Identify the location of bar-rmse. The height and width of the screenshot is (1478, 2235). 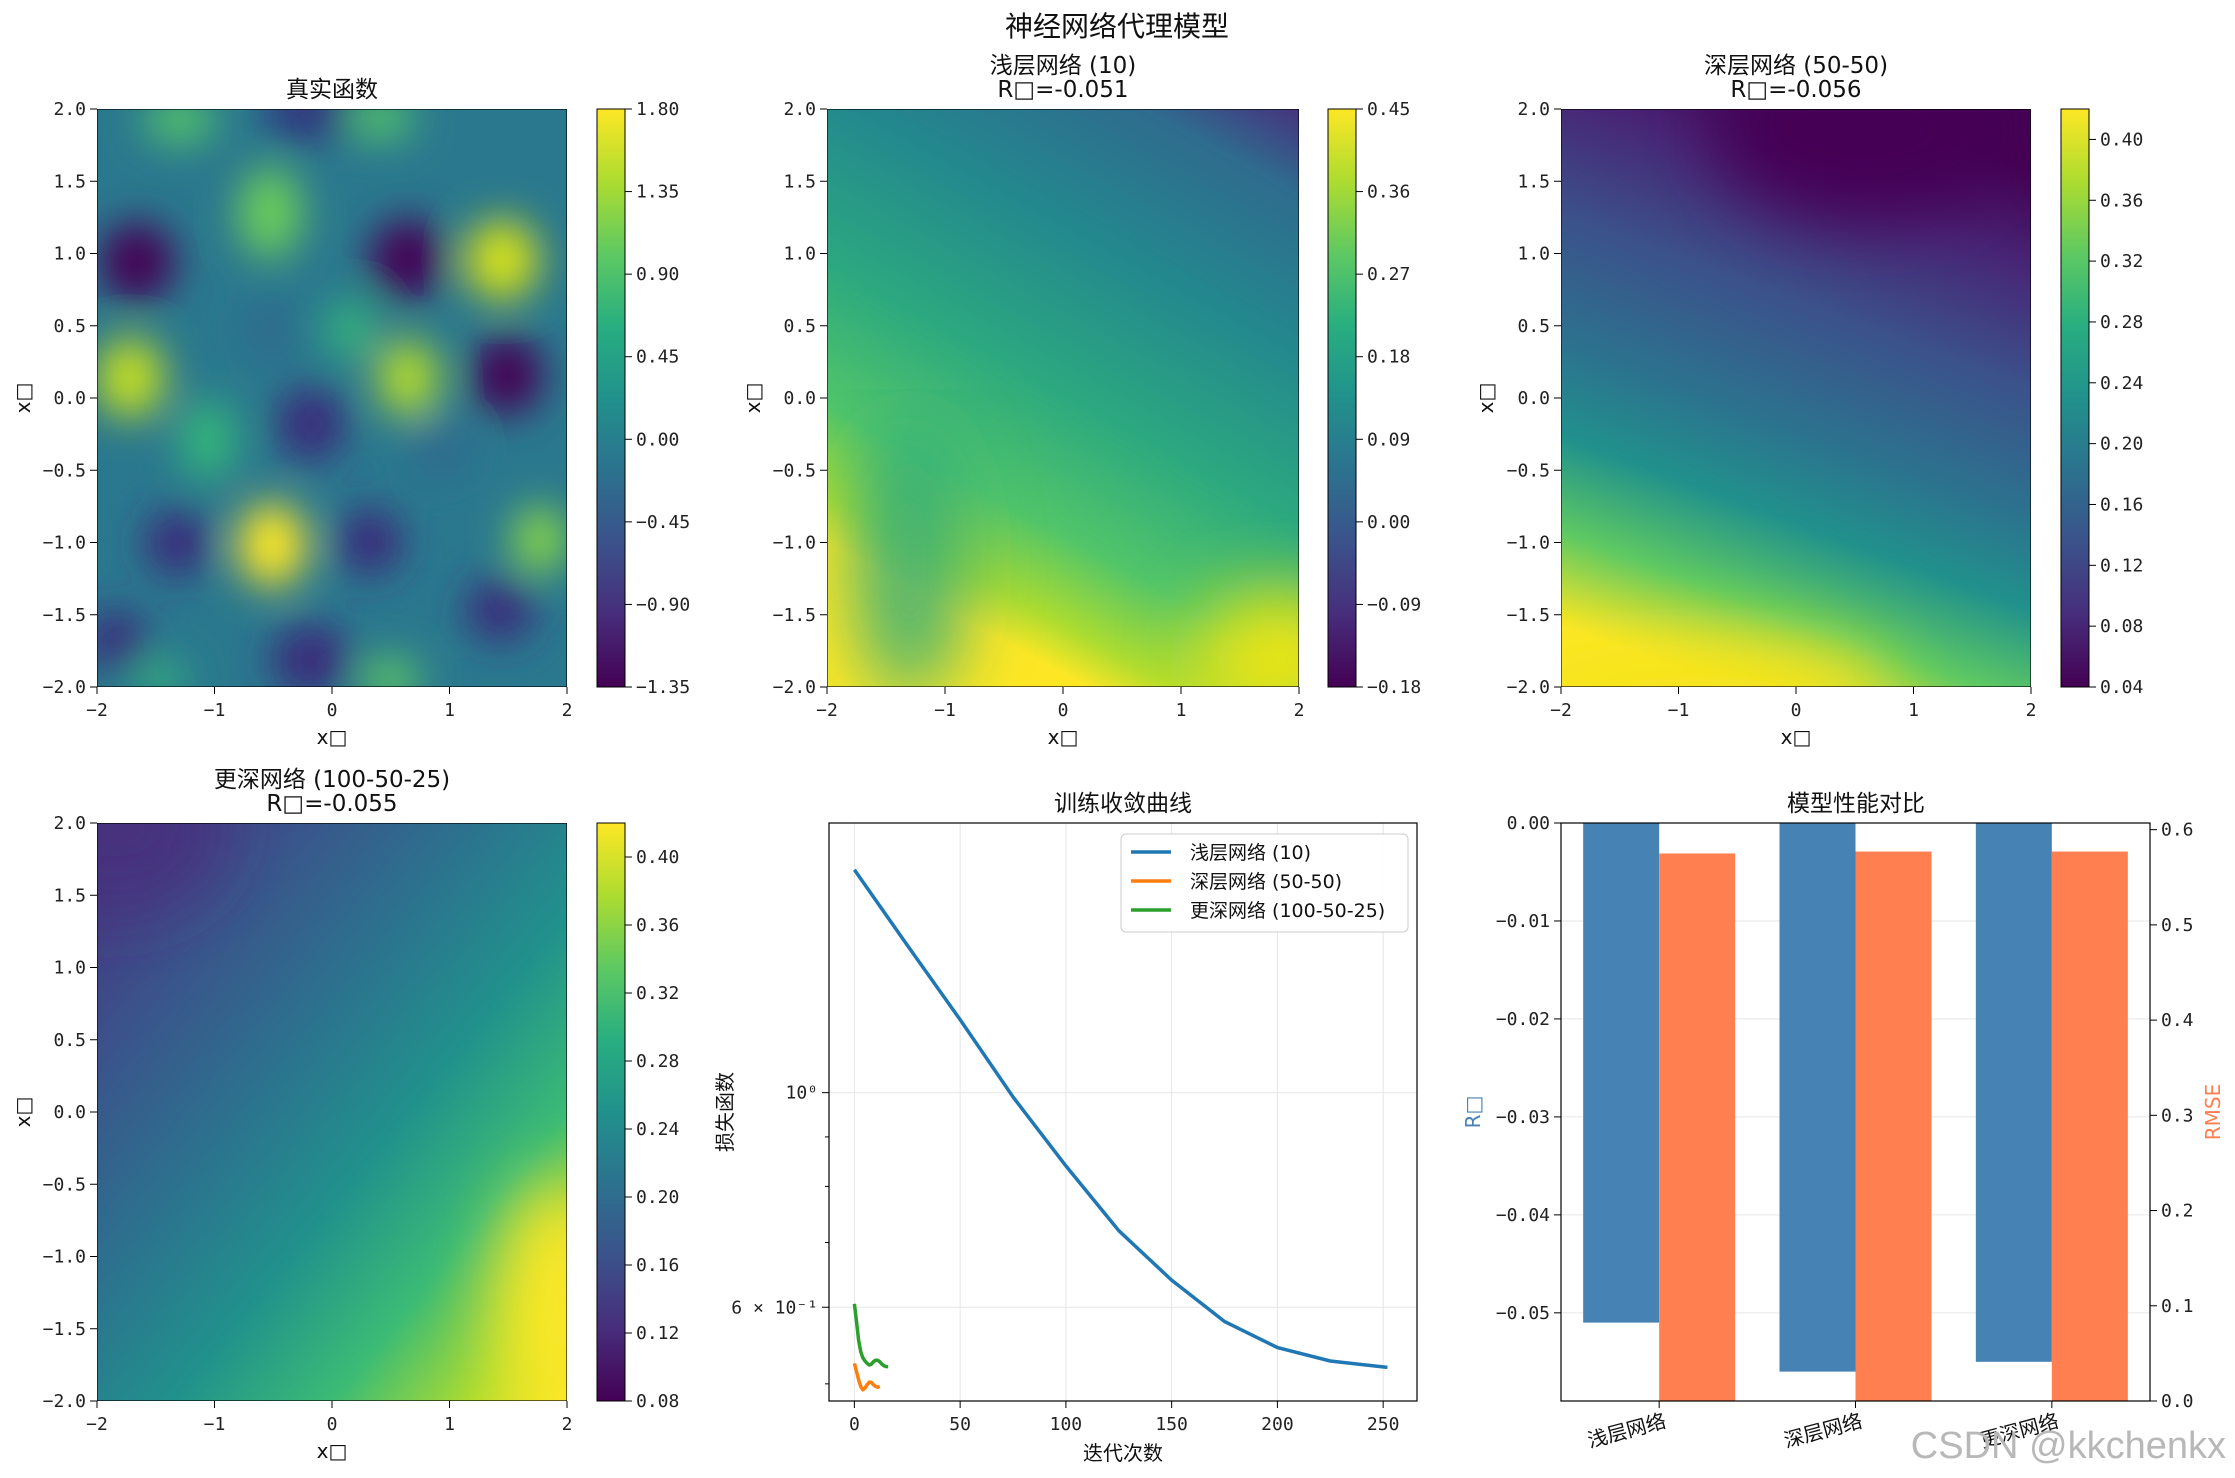
(1893, 1126).